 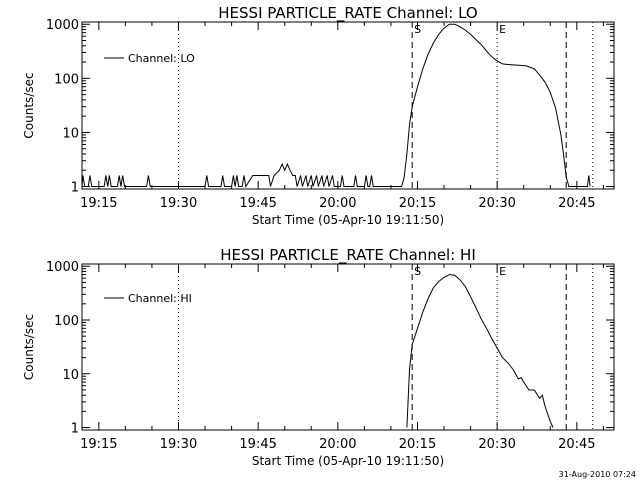 What do you see at coordinates (502, 271) in the screenshot?
I see `chart2-vline-label: E` at bounding box center [502, 271].